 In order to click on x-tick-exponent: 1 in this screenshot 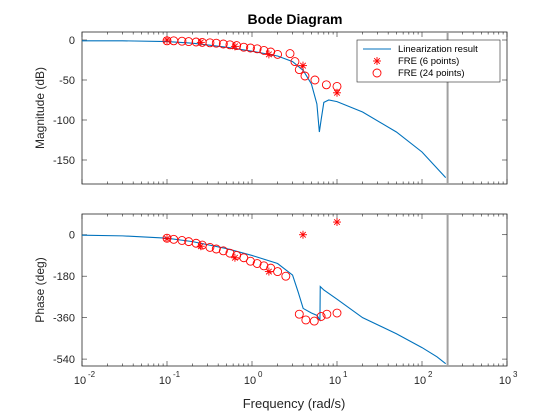, I will do `click(345, 374)`.